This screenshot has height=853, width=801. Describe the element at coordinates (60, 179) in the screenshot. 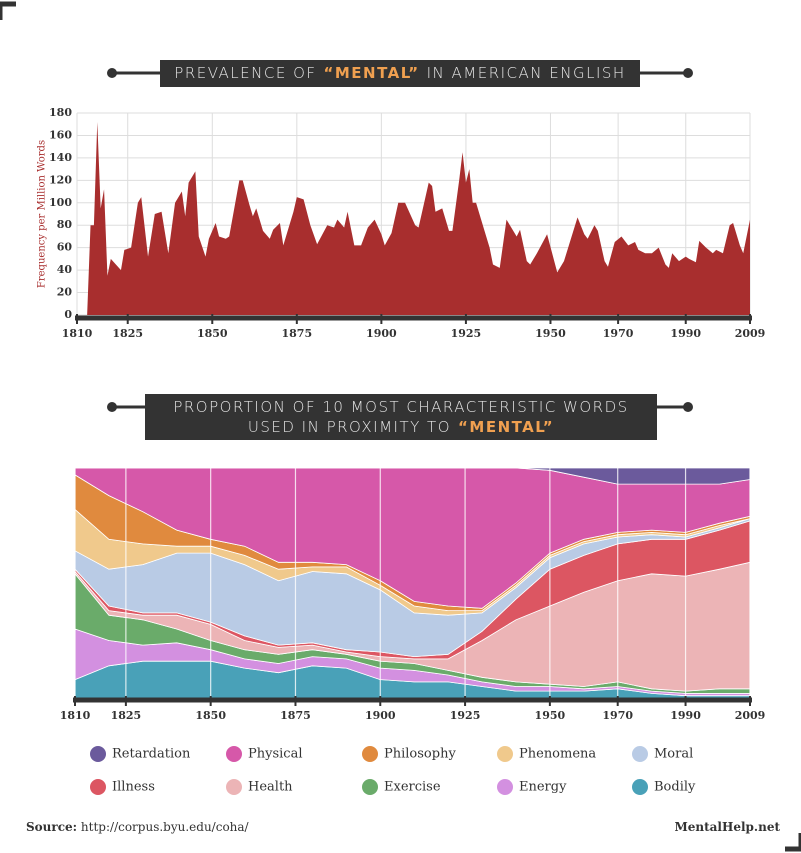

I see `y-tick-label: 120` at that location.